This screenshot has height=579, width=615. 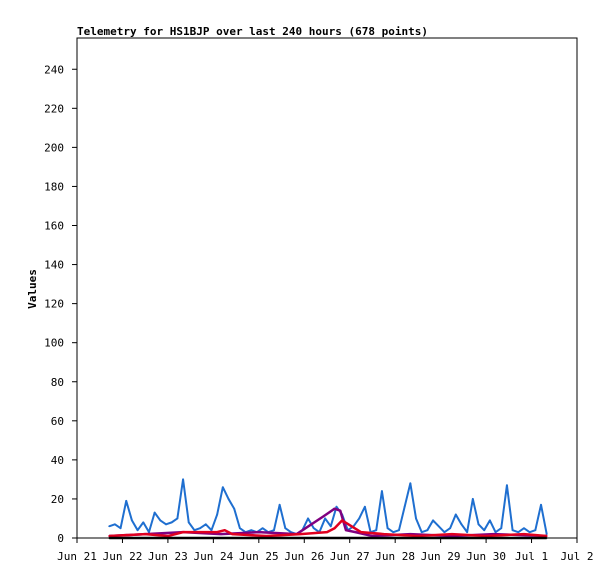 I want to click on x-tick-label: Jun 21, so click(x=77, y=556).